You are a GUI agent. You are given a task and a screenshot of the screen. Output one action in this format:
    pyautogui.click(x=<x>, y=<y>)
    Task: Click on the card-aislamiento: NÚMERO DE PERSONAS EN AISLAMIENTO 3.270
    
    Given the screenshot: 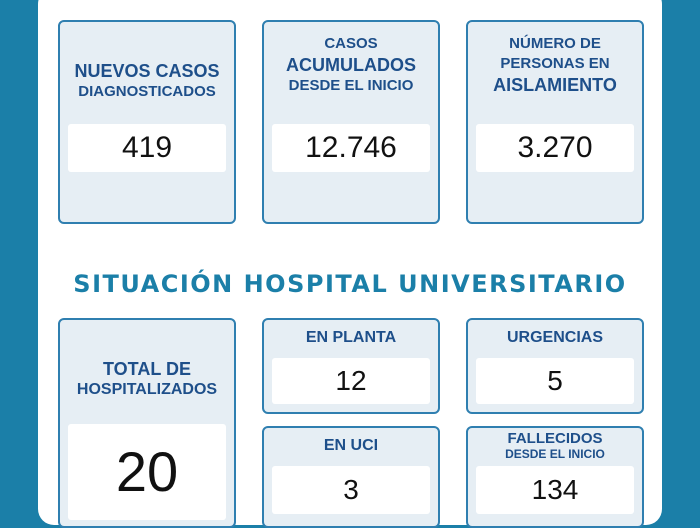 What is the action you would take?
    pyautogui.click(x=555, y=122)
    